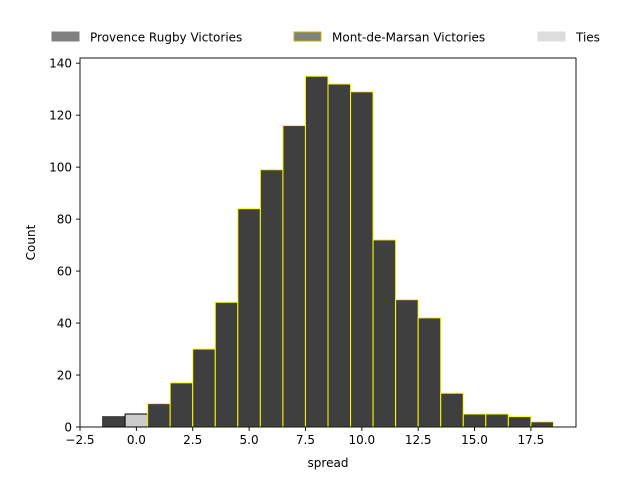 Image resolution: width=640 pixels, height=480 pixels. I want to click on y-tick-label: 140, so click(60, 64).